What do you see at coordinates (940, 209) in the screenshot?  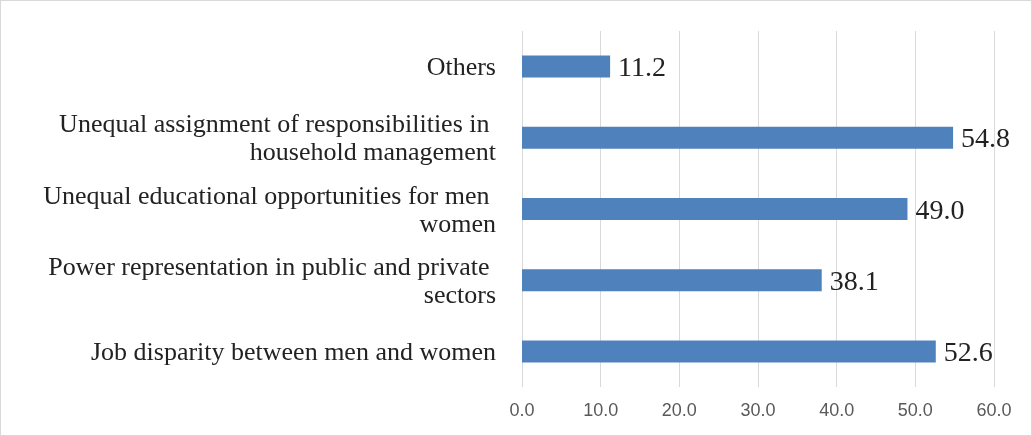 I see `data-label: 49.0` at bounding box center [940, 209].